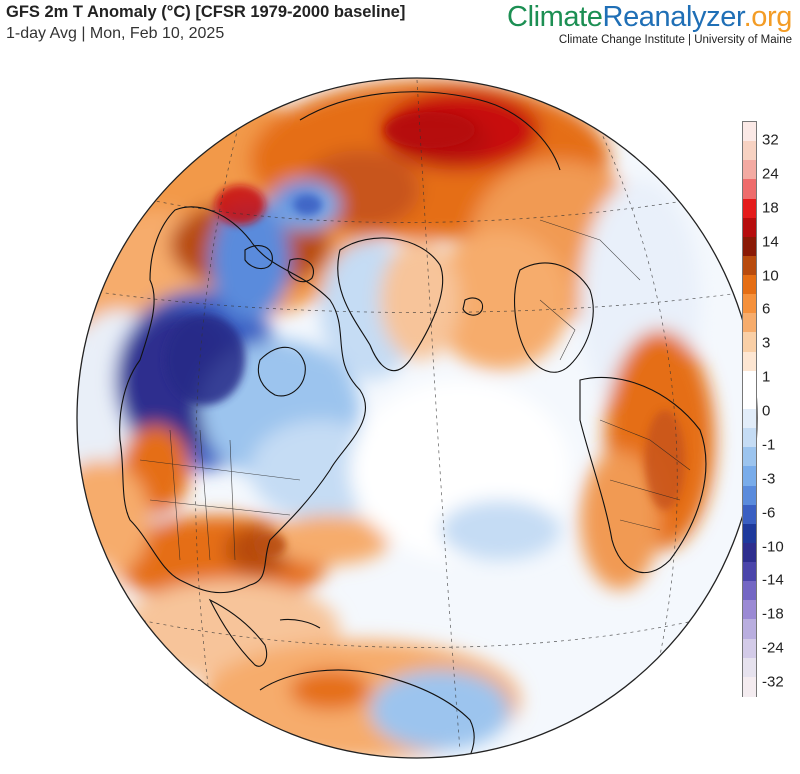 This screenshot has height=774, width=800. Describe the element at coordinates (770, 275) in the screenshot. I see `legend-tick-label: 10` at that location.